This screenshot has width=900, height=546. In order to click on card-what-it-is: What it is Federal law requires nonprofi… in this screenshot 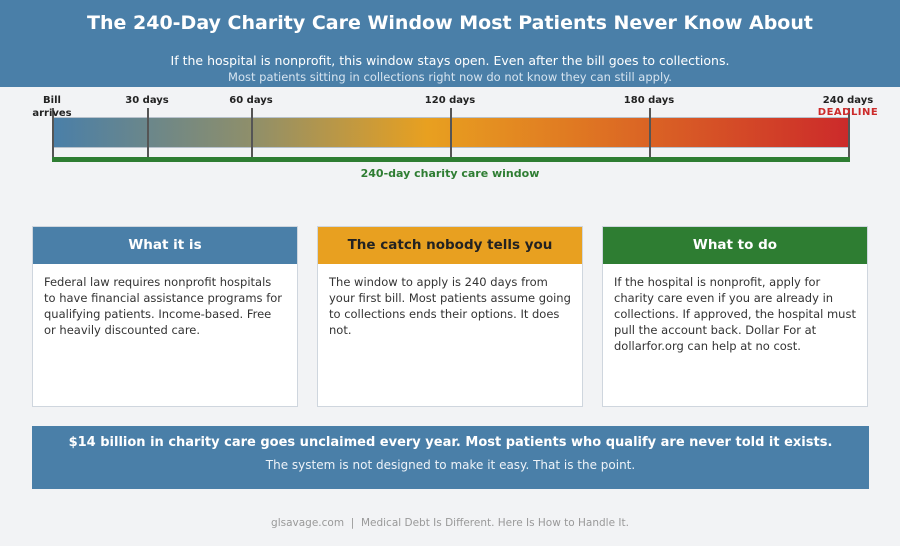, I will do `click(165, 316)`.